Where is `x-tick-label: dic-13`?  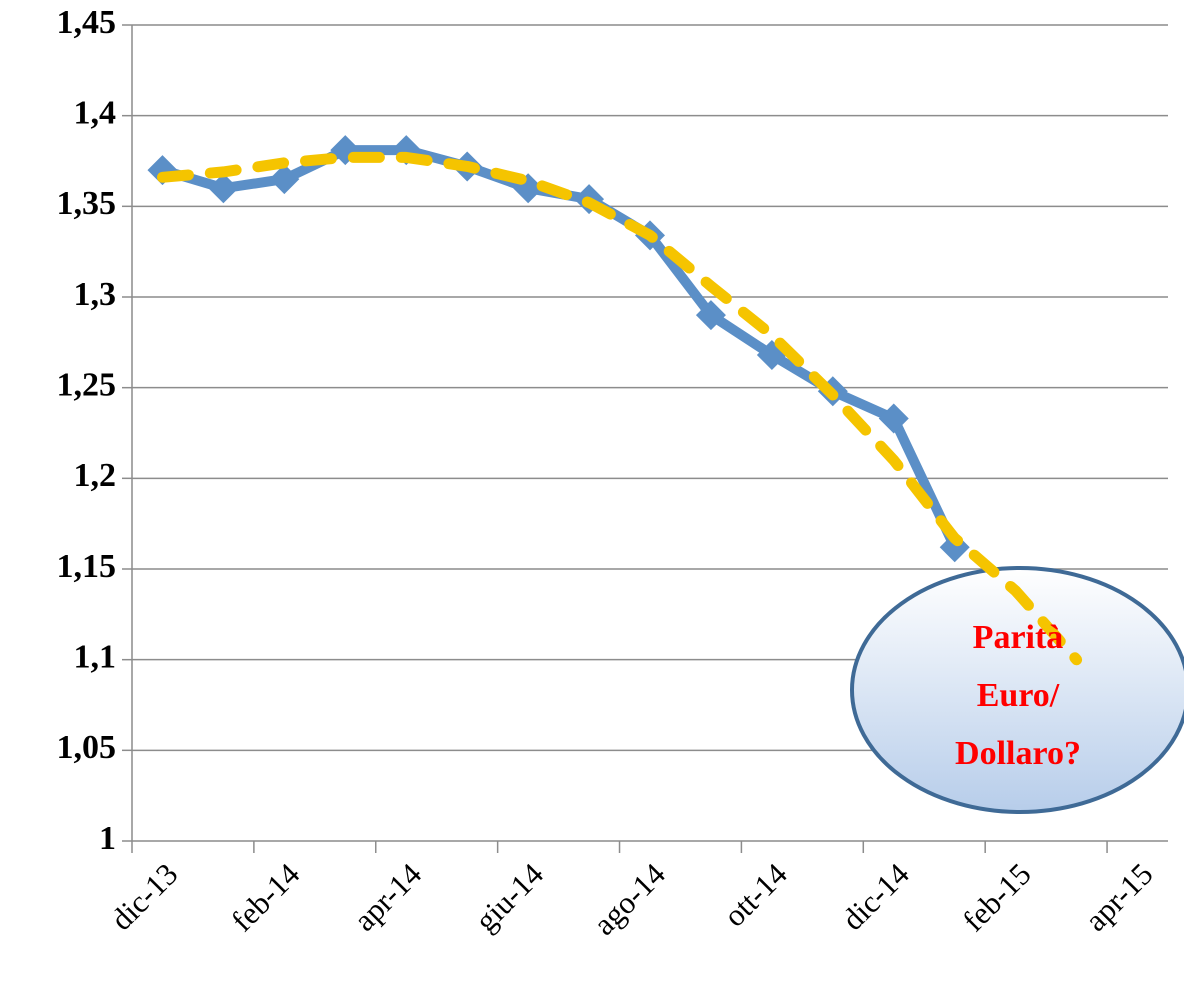 x-tick-label: dic-13 is located at coordinates (144, 896).